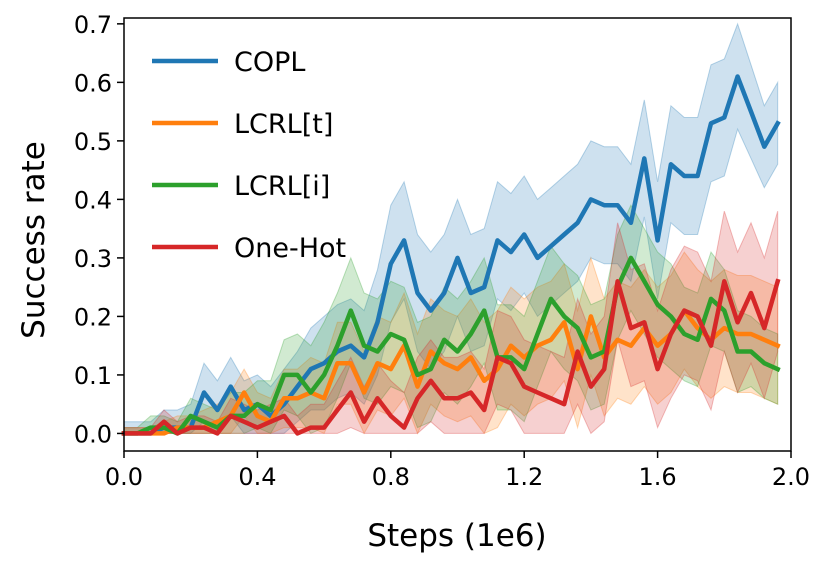 The height and width of the screenshot is (568, 830). What do you see at coordinates (93, 142) in the screenshot?
I see `y-tick-label: 0.5` at bounding box center [93, 142].